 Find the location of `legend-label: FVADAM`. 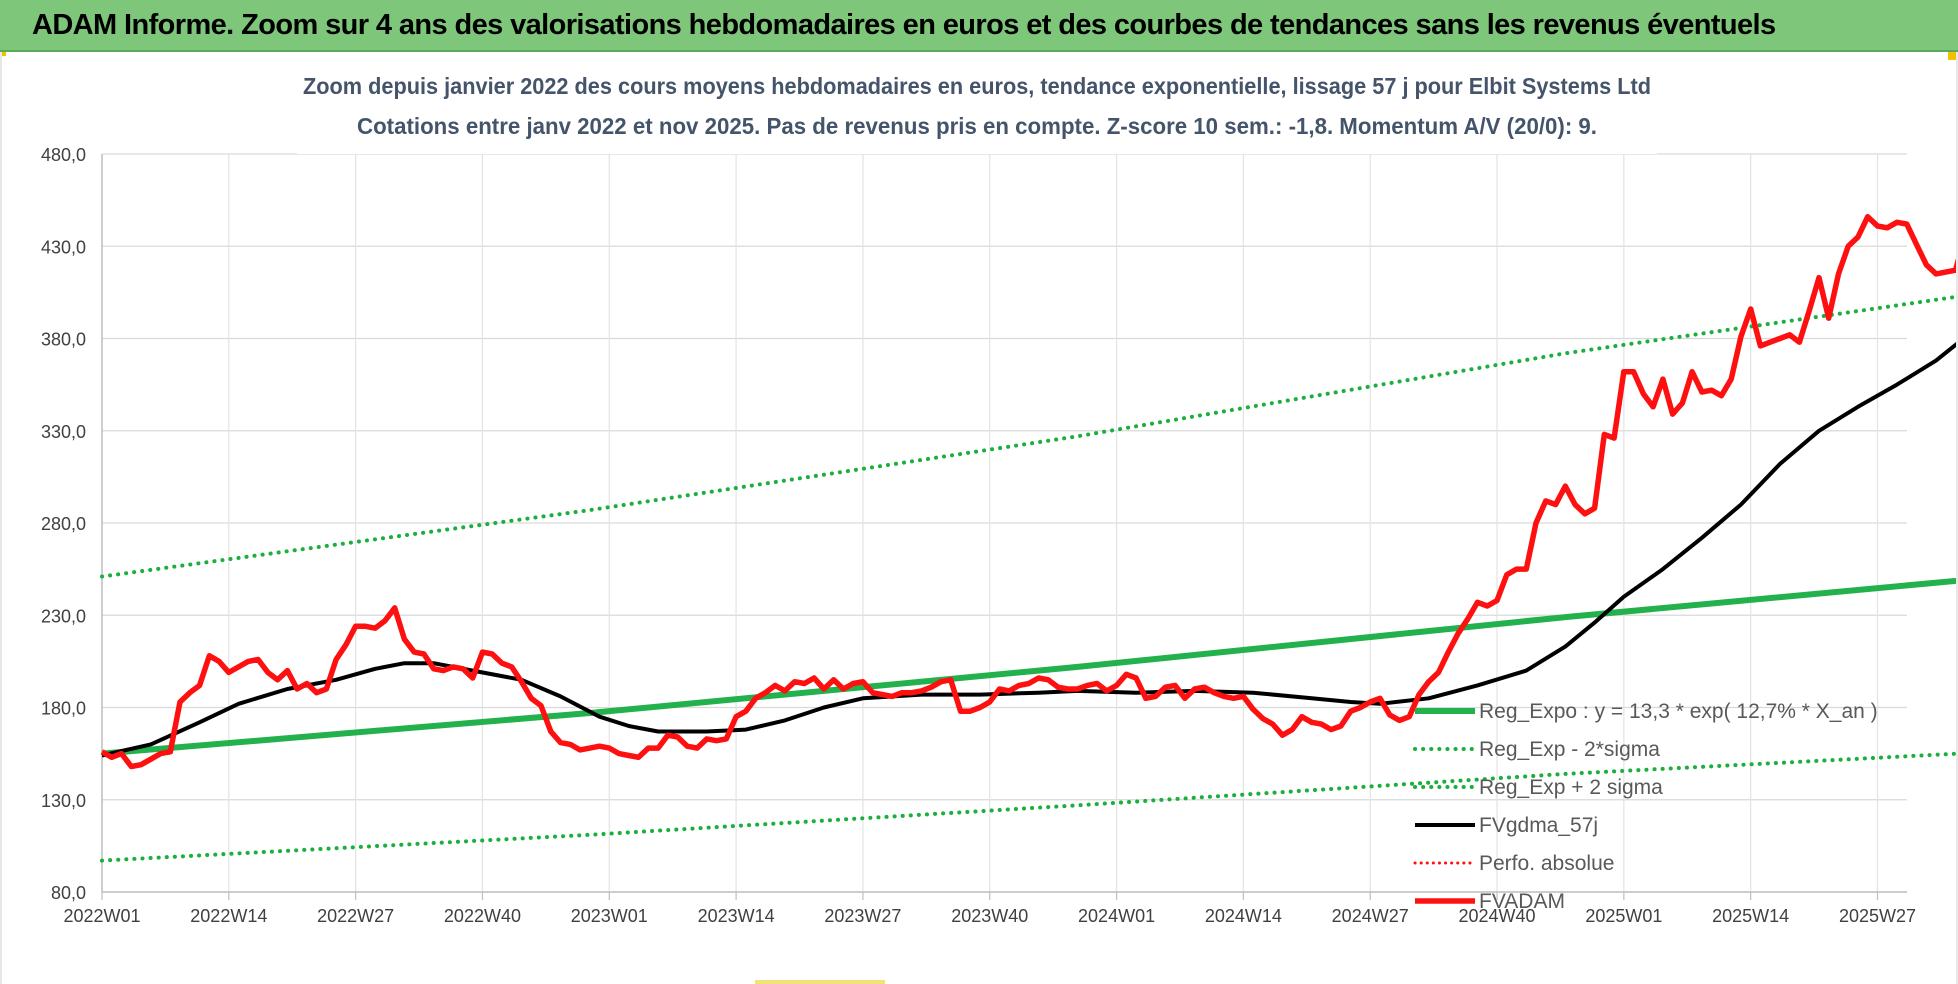

legend-label: FVADAM is located at coordinates (1522, 901).